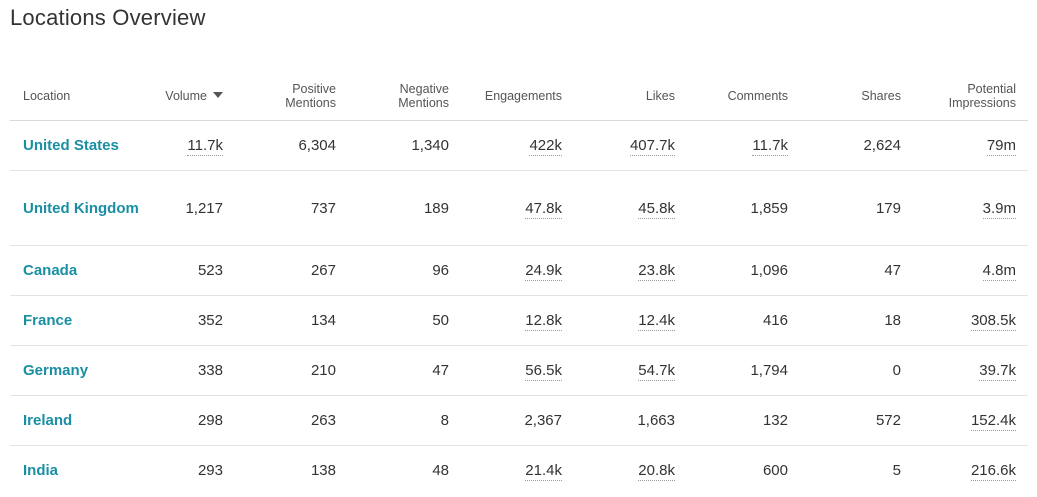  Describe the element at coordinates (970, 208) in the screenshot. I see `impressions-cell: 3.9m` at that location.